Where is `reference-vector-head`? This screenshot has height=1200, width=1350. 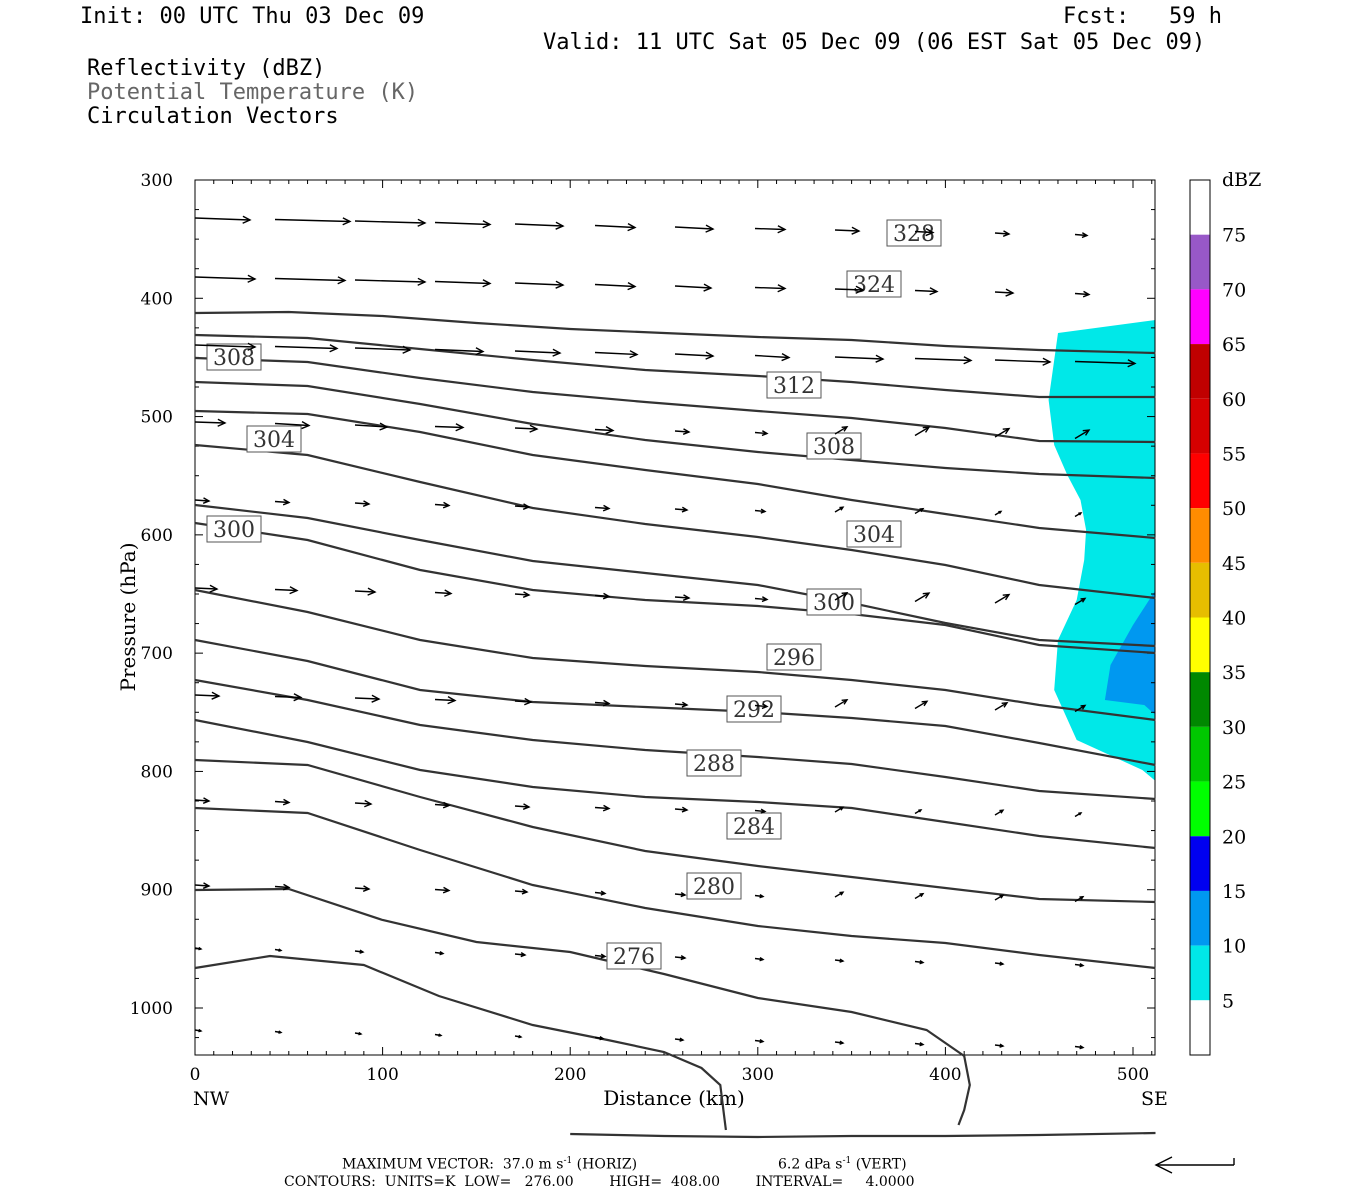 reference-vector-head is located at coordinates (1163, 1165).